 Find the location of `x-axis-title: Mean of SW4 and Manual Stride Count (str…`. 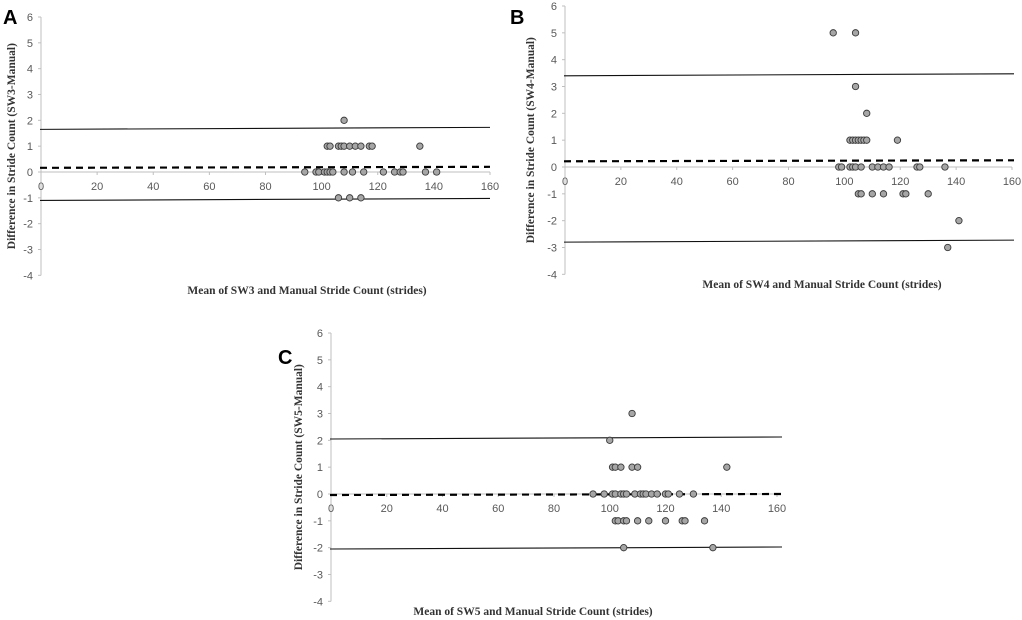

x-axis-title: Mean of SW4 and Manual Stride Count (str… is located at coordinates (821, 285).